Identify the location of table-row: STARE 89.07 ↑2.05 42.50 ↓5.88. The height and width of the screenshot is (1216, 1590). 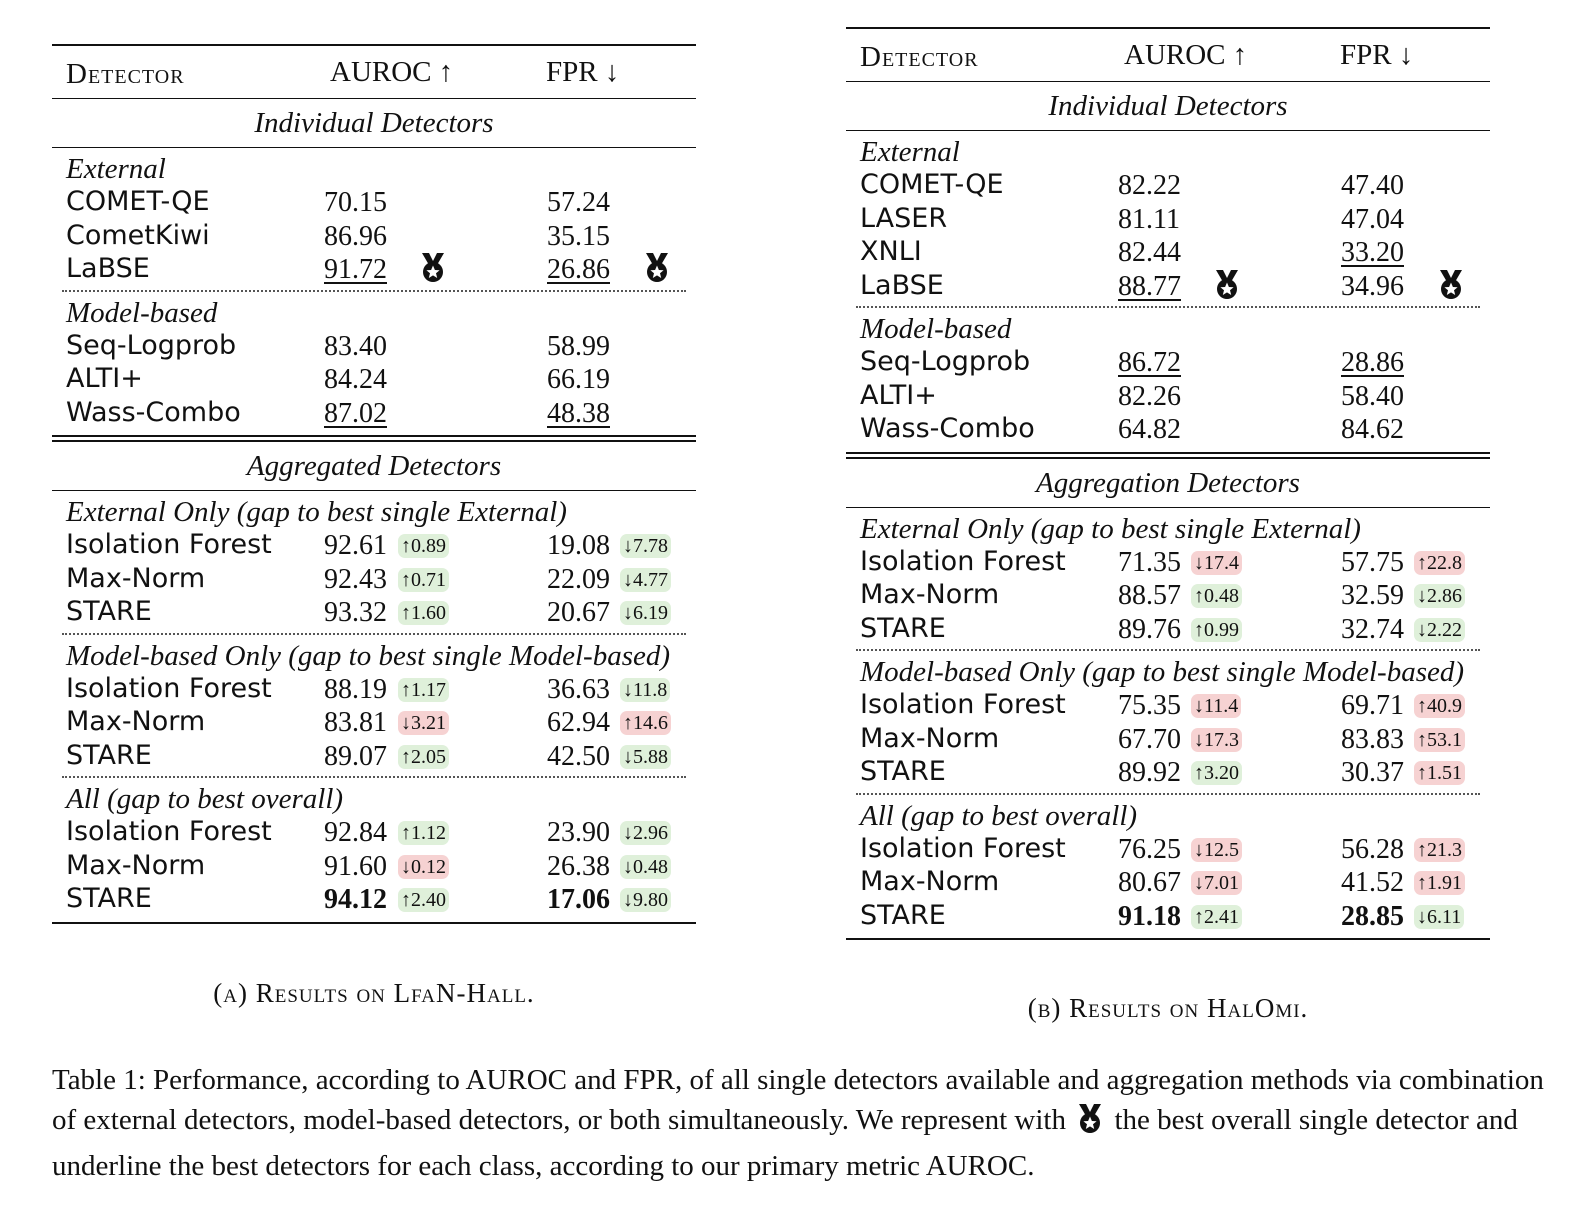
(374, 756).